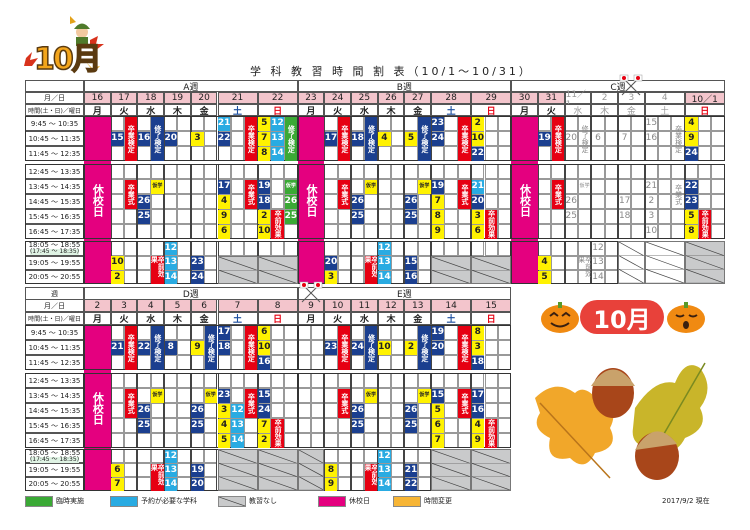  I want to click on lesson-cell: 23, so click(224, 395).